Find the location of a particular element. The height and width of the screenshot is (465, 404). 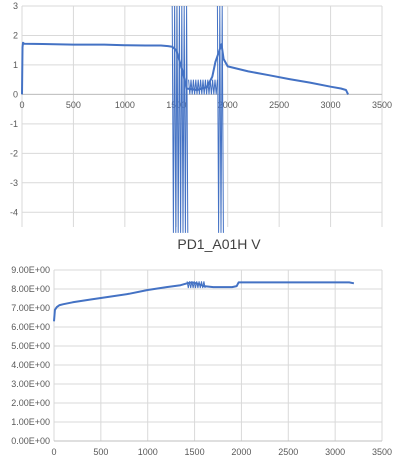

y-tick-label: -1 is located at coordinates (14, 124).